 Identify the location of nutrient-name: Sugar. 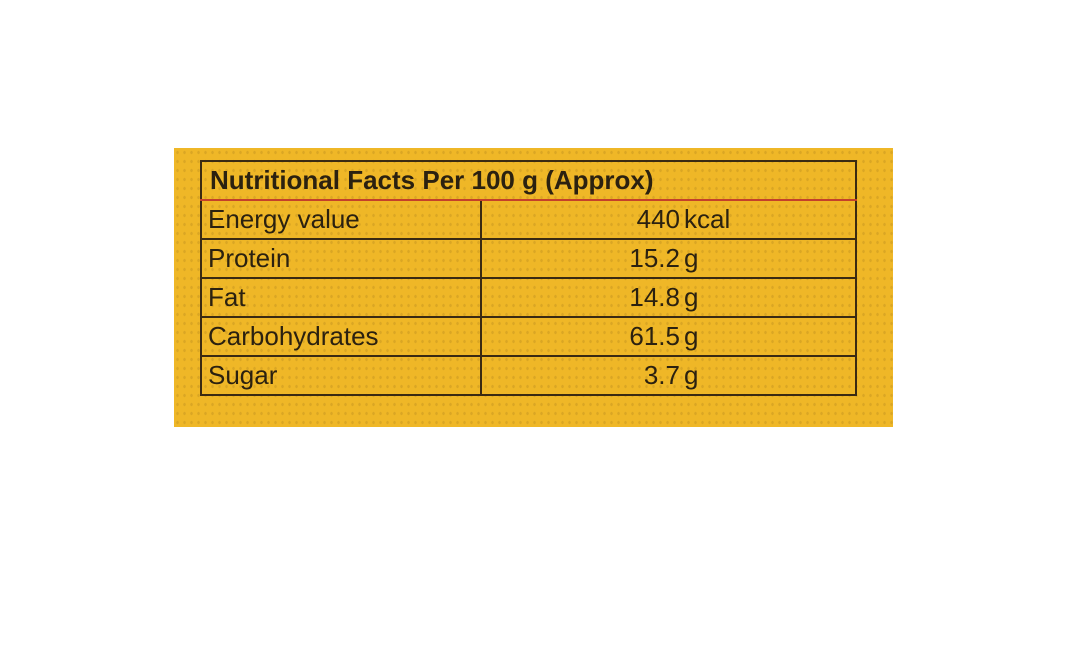
(341, 375).